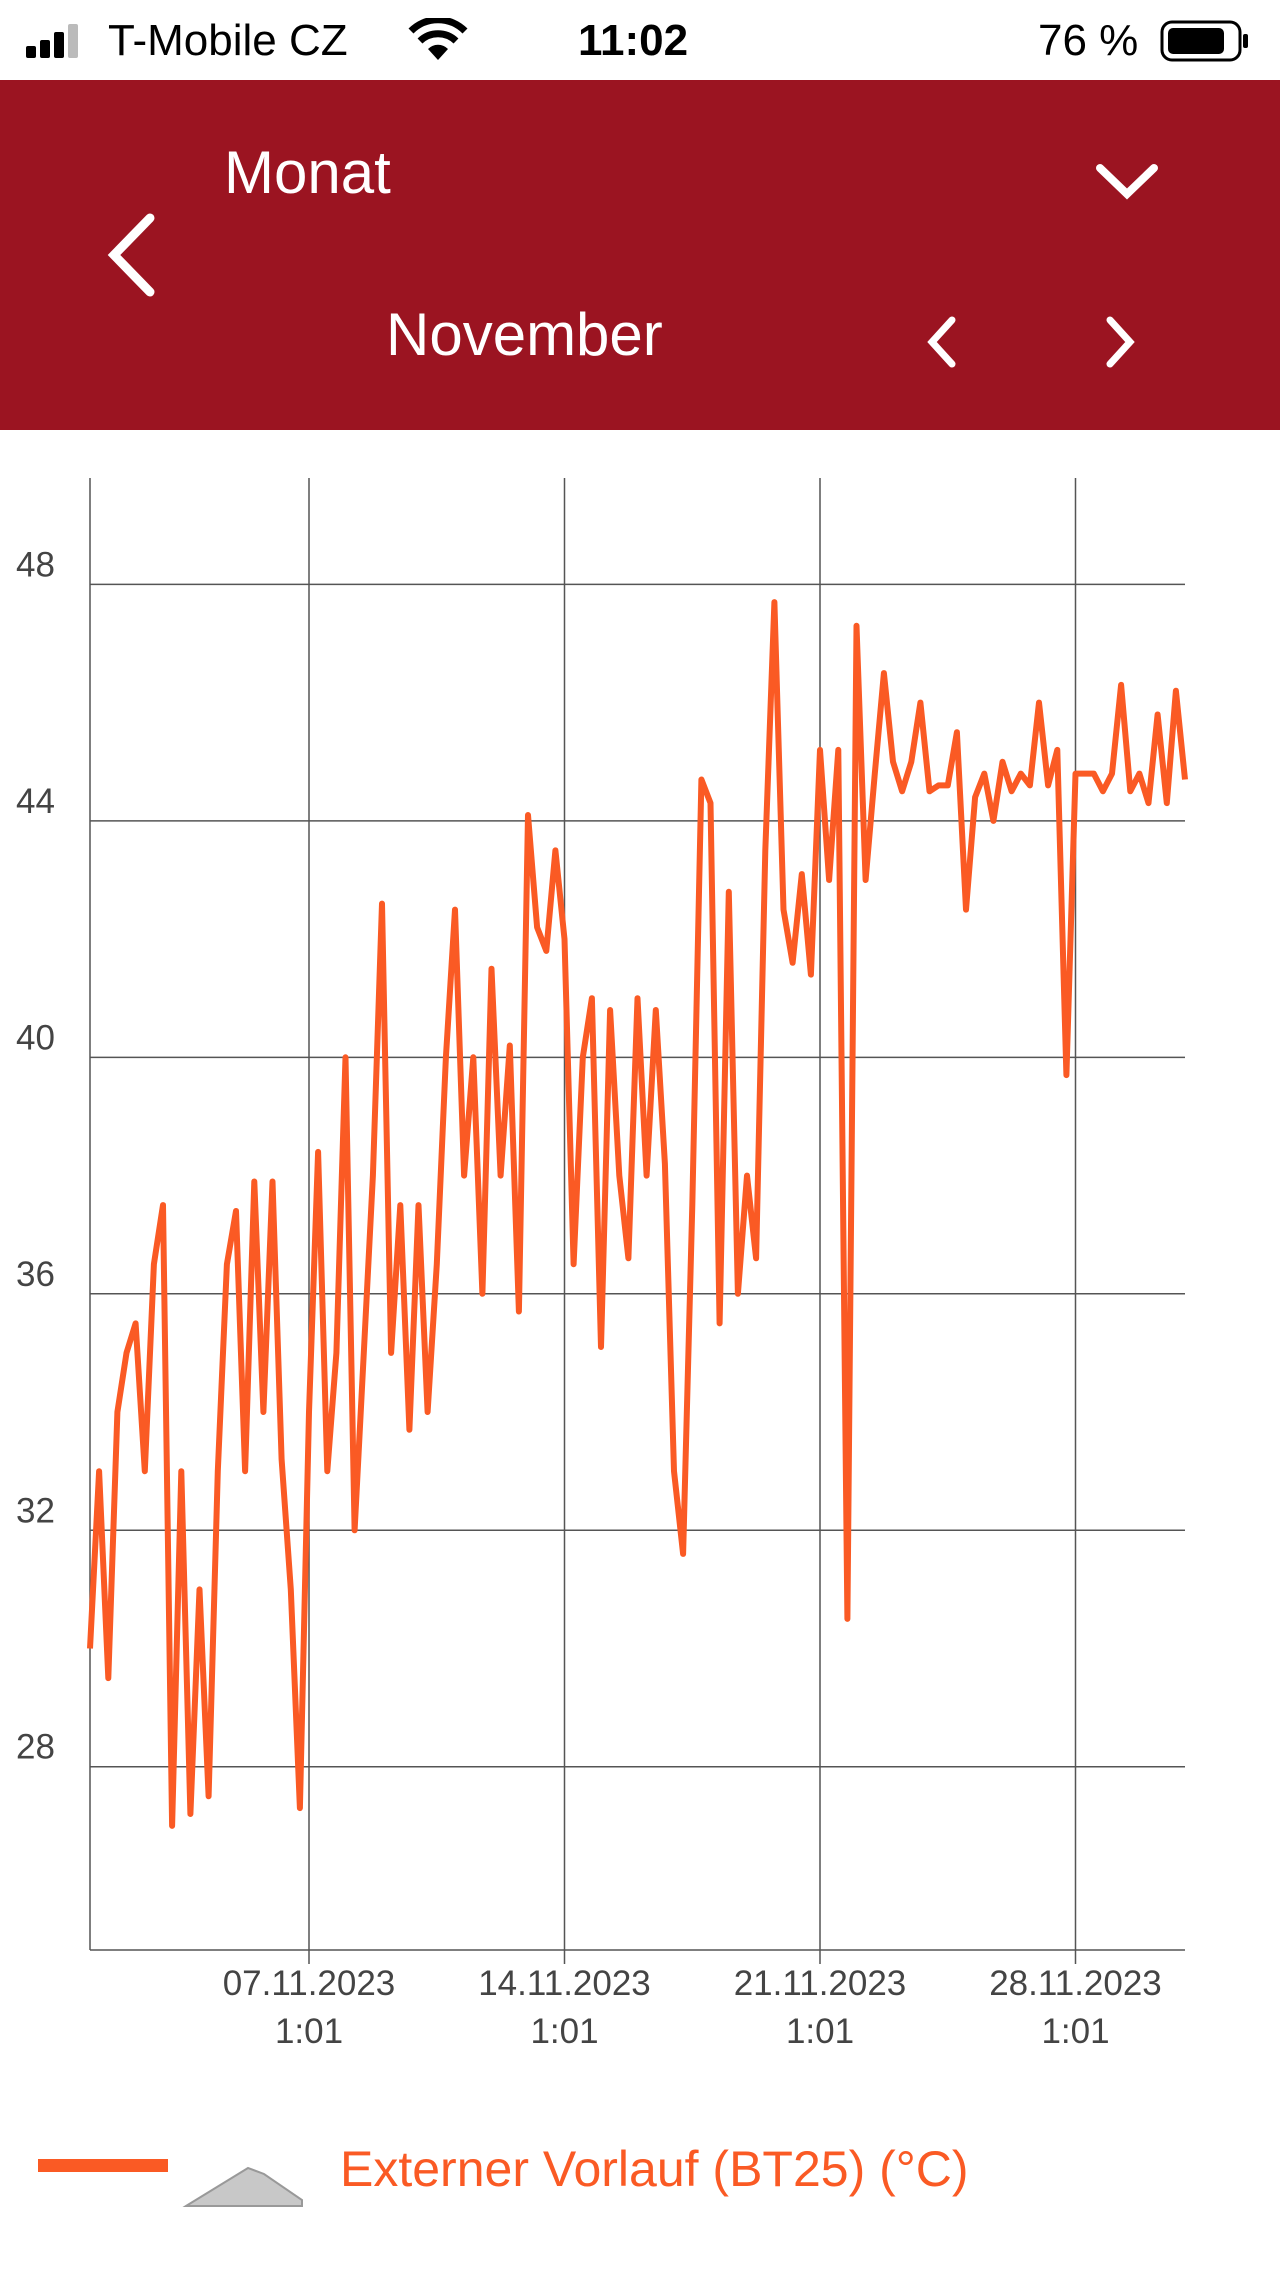 Image resolution: width=1280 pixels, height=2272 pixels. Describe the element at coordinates (35, 1510) in the screenshot. I see `y-tick-label: 32` at that location.